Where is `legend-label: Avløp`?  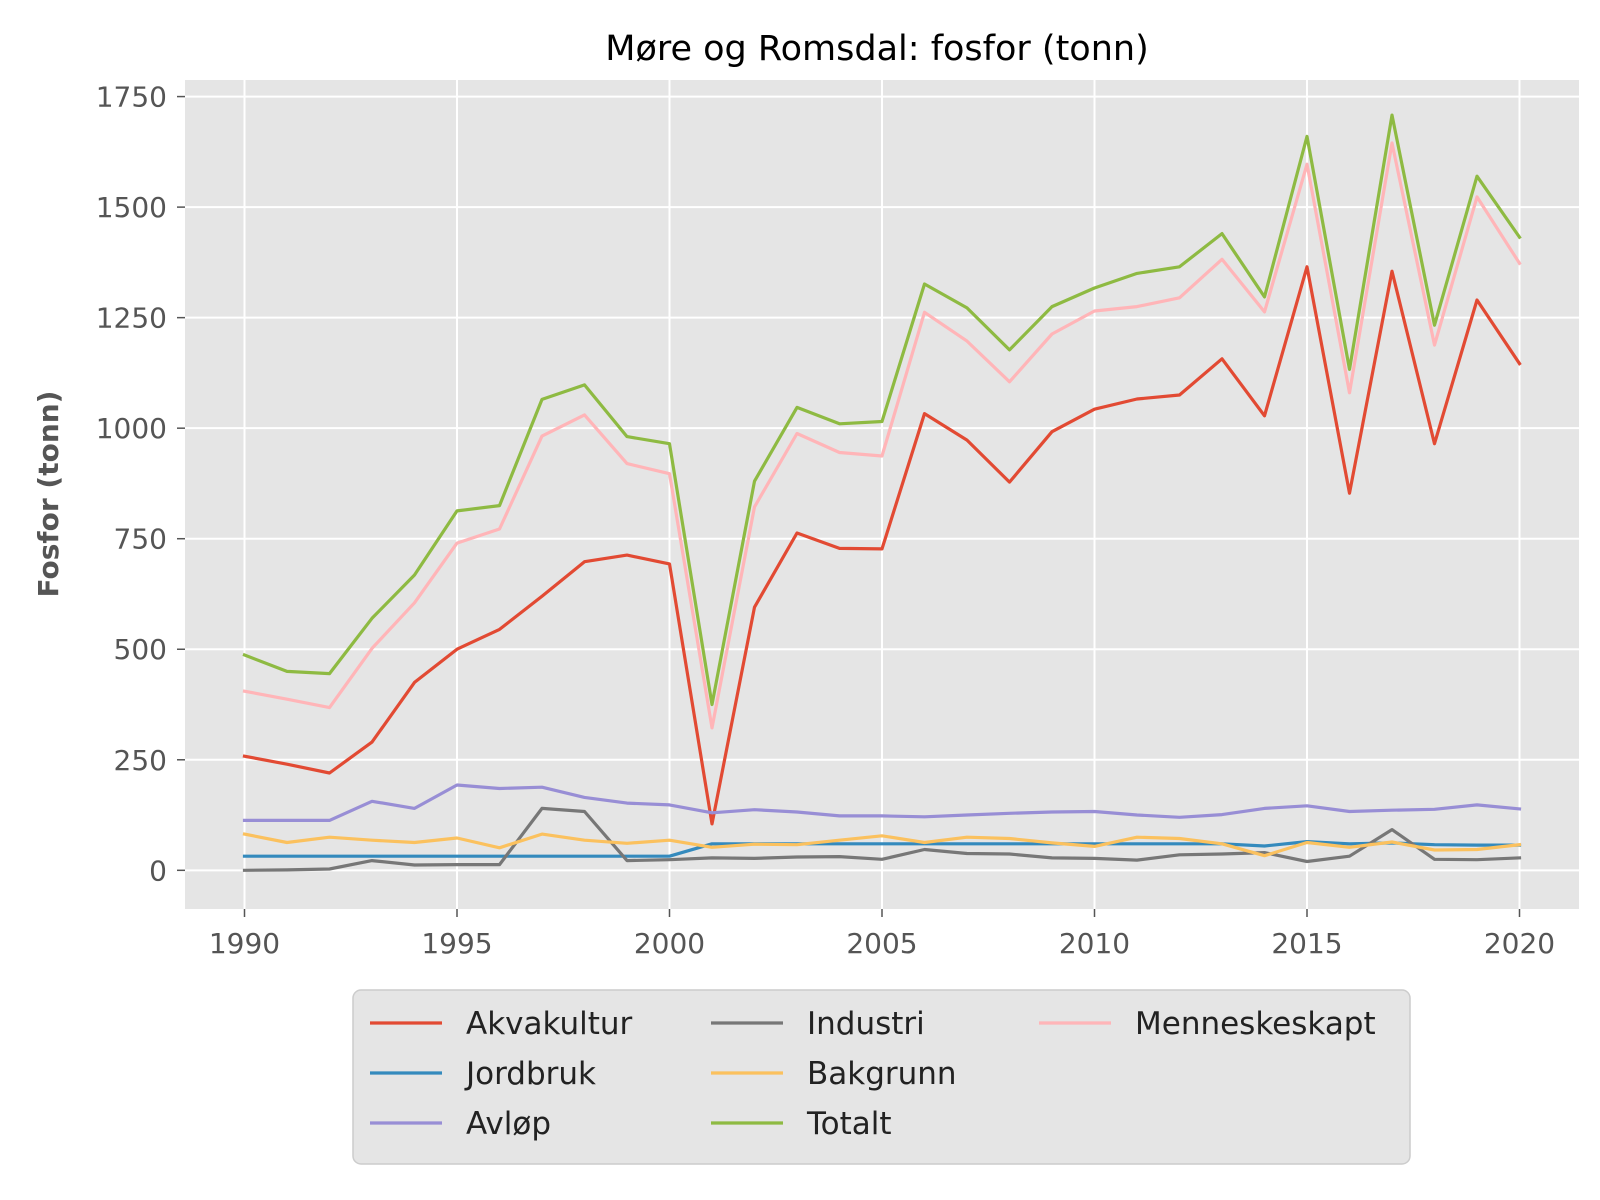 legend-label: Avløp is located at coordinates (508, 1124).